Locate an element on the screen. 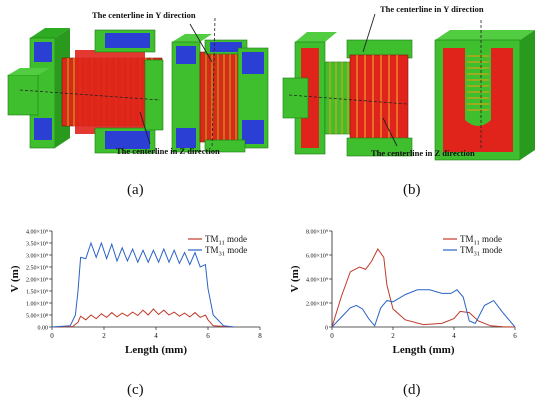 Image resolution: width=550 pixels, height=407 pixels. y-tick-label: 5.00×10⁸ is located at coordinates (37, 316).